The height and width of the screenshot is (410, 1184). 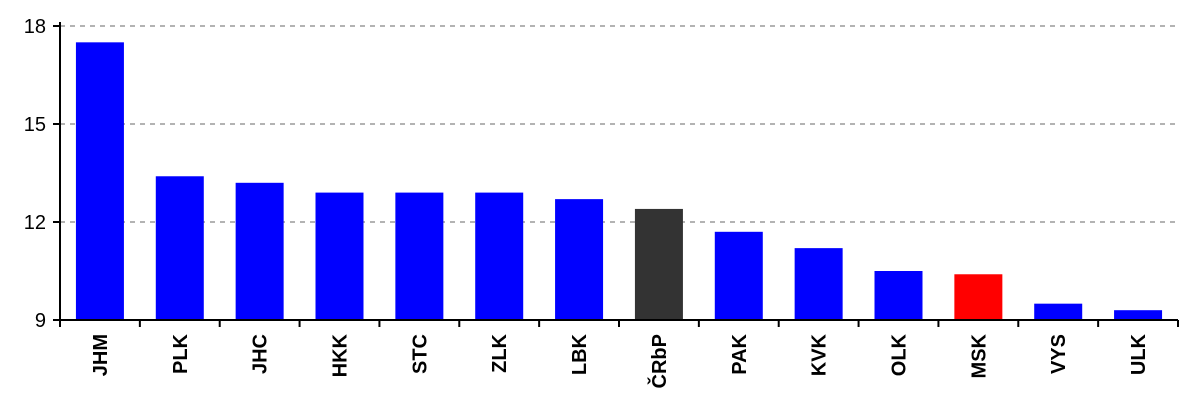 What do you see at coordinates (1138, 315) in the screenshot?
I see `bar-ulk` at bounding box center [1138, 315].